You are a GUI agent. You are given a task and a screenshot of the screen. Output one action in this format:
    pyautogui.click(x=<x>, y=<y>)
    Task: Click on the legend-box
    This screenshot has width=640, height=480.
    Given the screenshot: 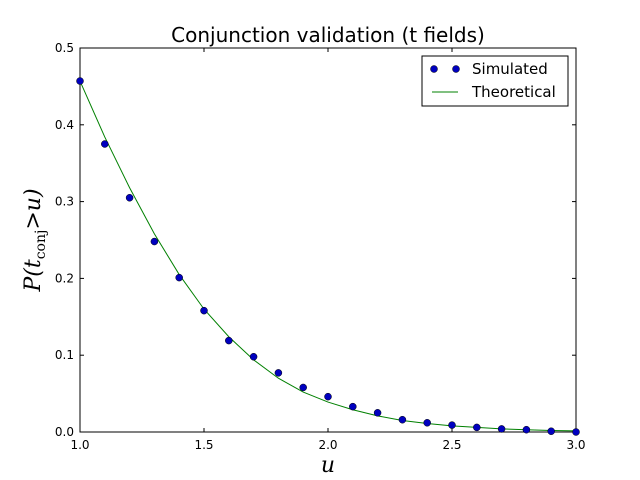 What is the action you would take?
    pyautogui.click(x=495, y=81)
    